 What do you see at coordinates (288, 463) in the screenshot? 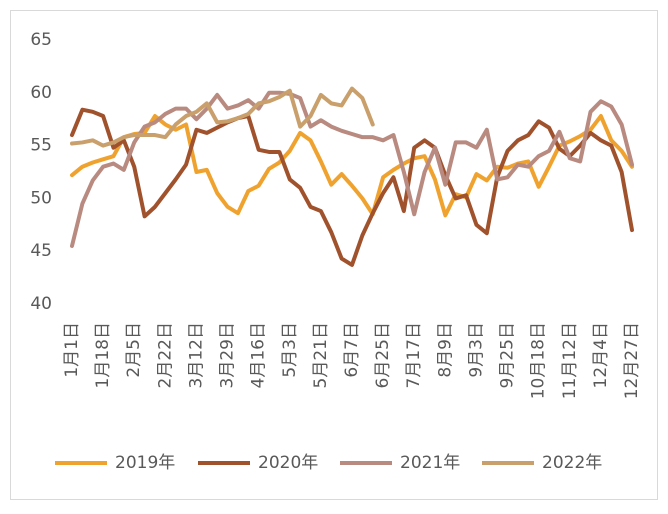
I see `legend-label: 2020年` at bounding box center [288, 463].